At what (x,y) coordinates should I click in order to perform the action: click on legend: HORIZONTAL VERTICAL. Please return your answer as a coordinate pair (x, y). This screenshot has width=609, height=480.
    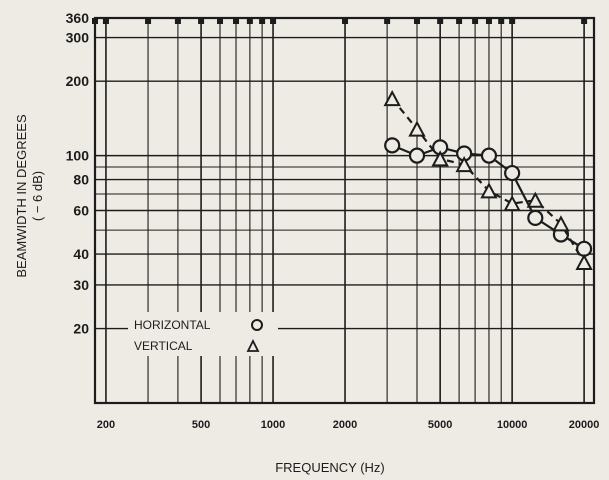
    Looking at the image, I should click on (203, 334).